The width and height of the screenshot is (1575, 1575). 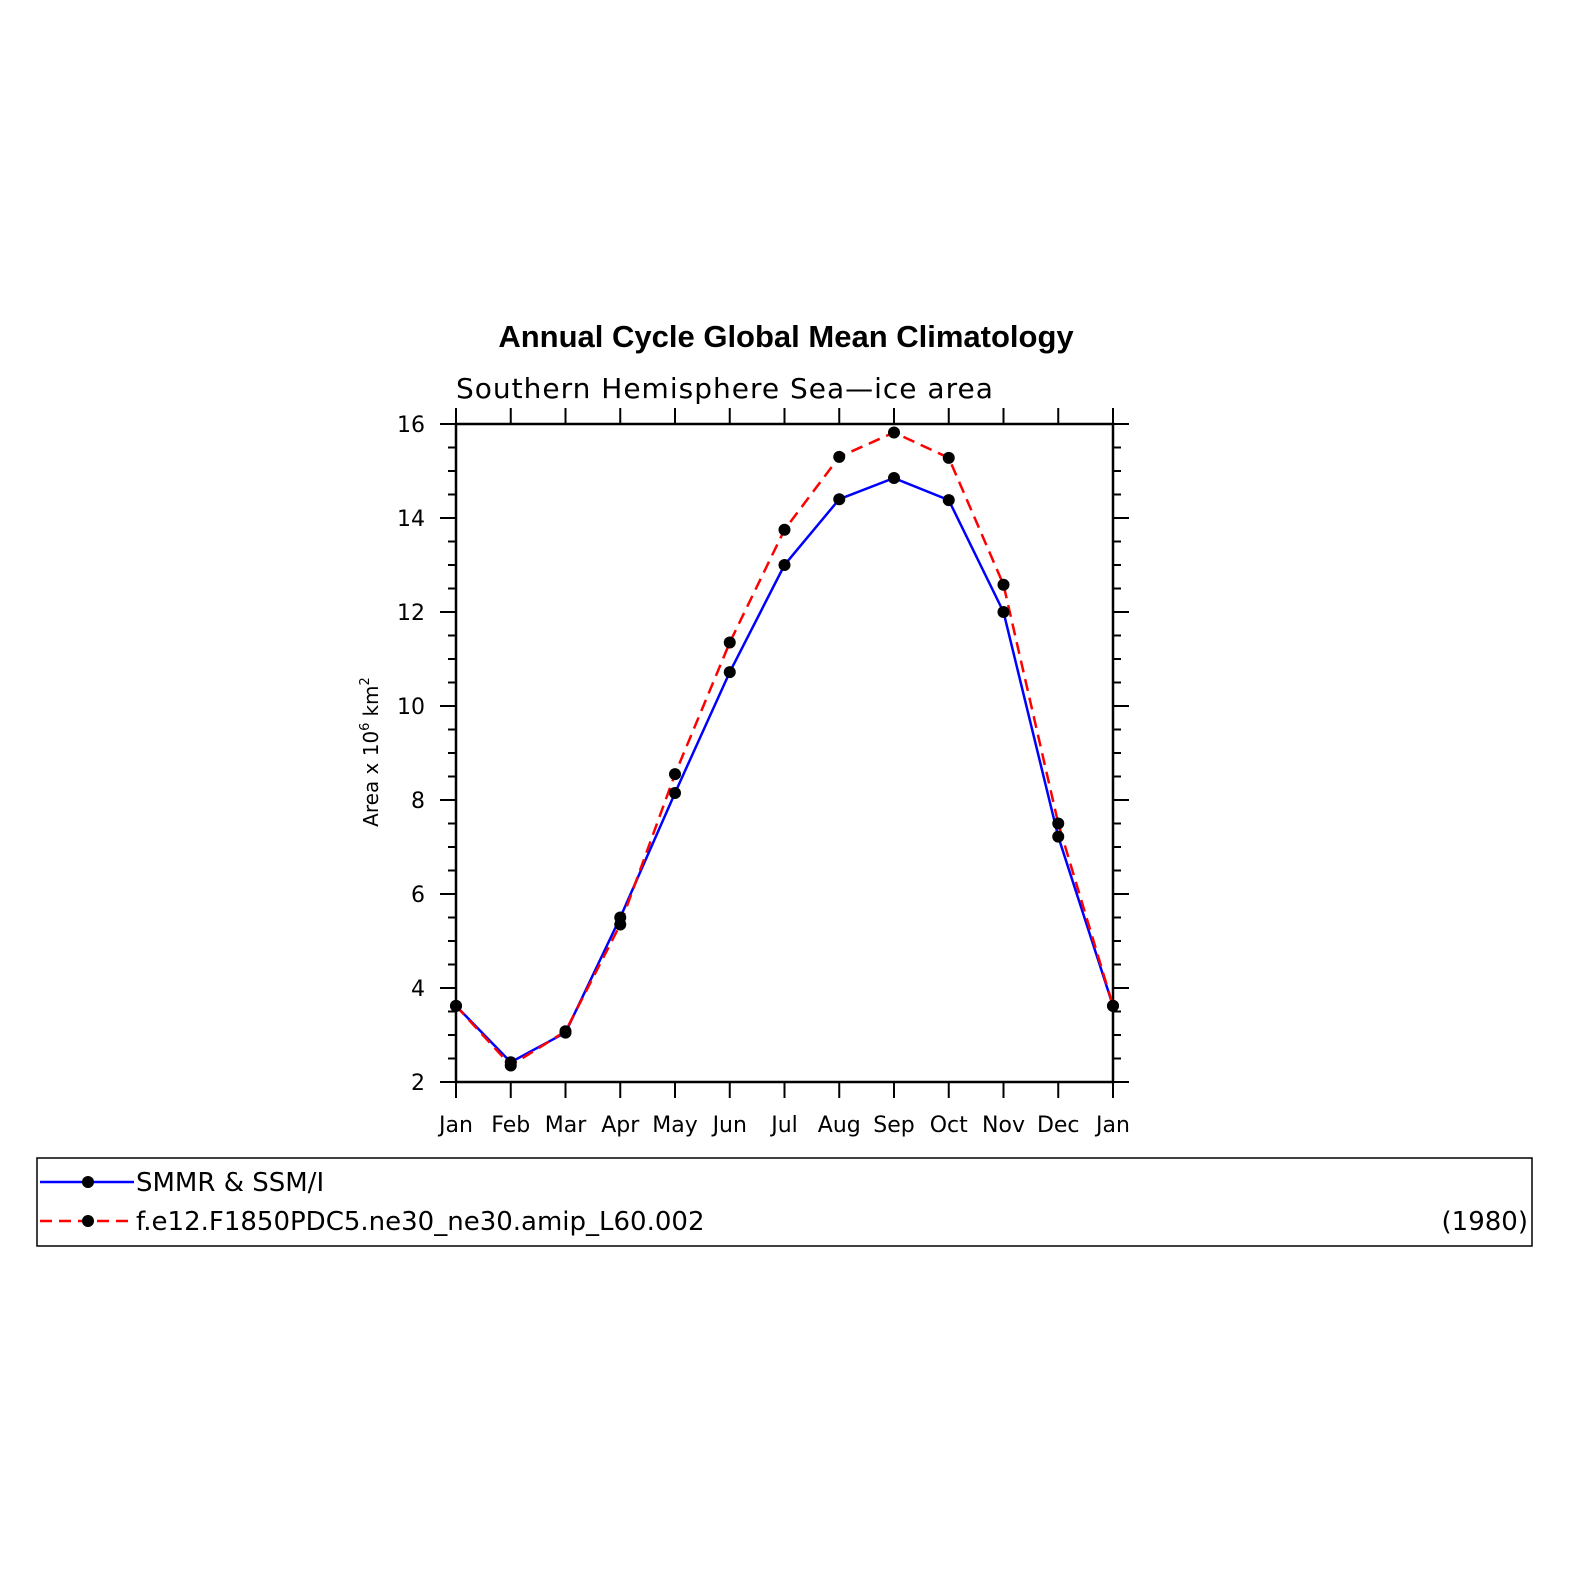 What do you see at coordinates (1485, 1222) in the screenshot?
I see `legend-note: (1980)` at bounding box center [1485, 1222].